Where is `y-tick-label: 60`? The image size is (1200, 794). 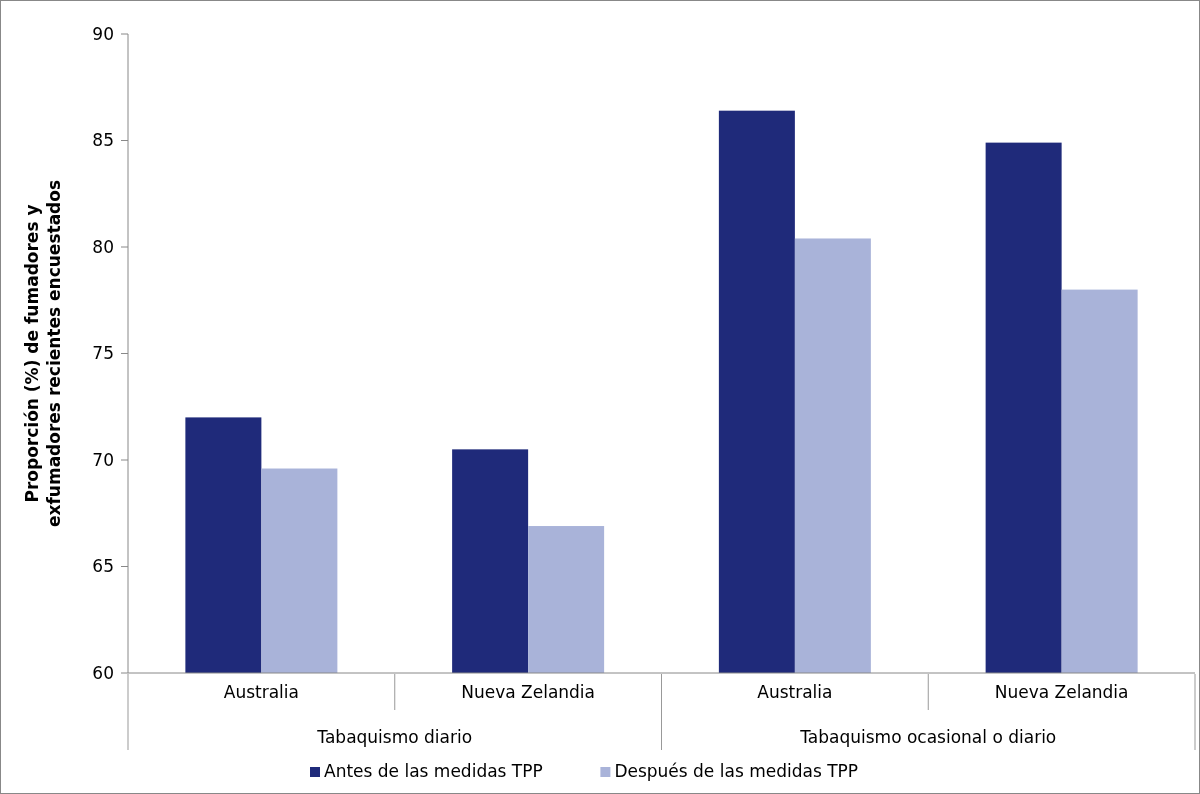 y-tick-label: 60 is located at coordinates (103, 672).